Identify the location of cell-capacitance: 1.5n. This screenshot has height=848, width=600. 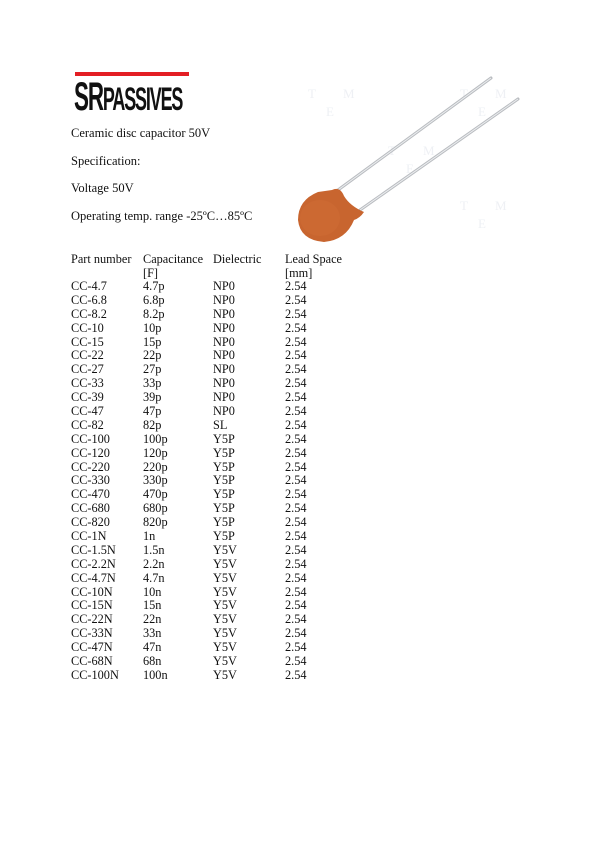
(154, 549).